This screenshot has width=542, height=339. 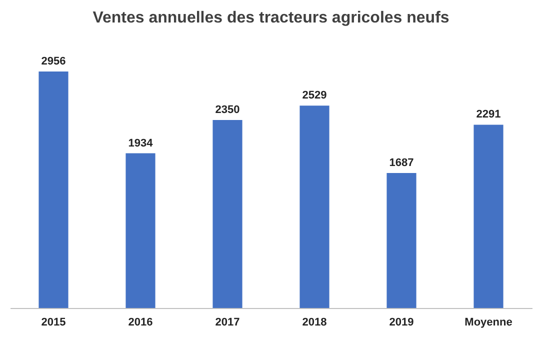 I want to click on x-tick-label: 2019, so click(x=401, y=322).